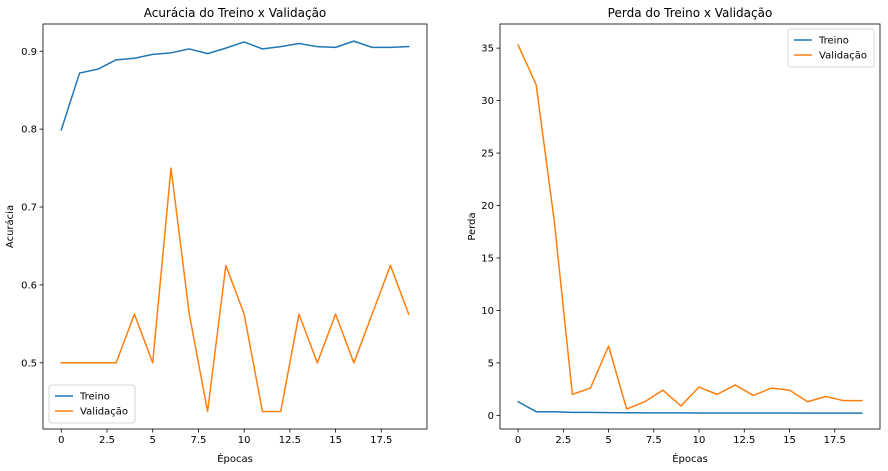  Describe the element at coordinates (29, 285) in the screenshot. I see `y-tick-label: 0.6` at that location.